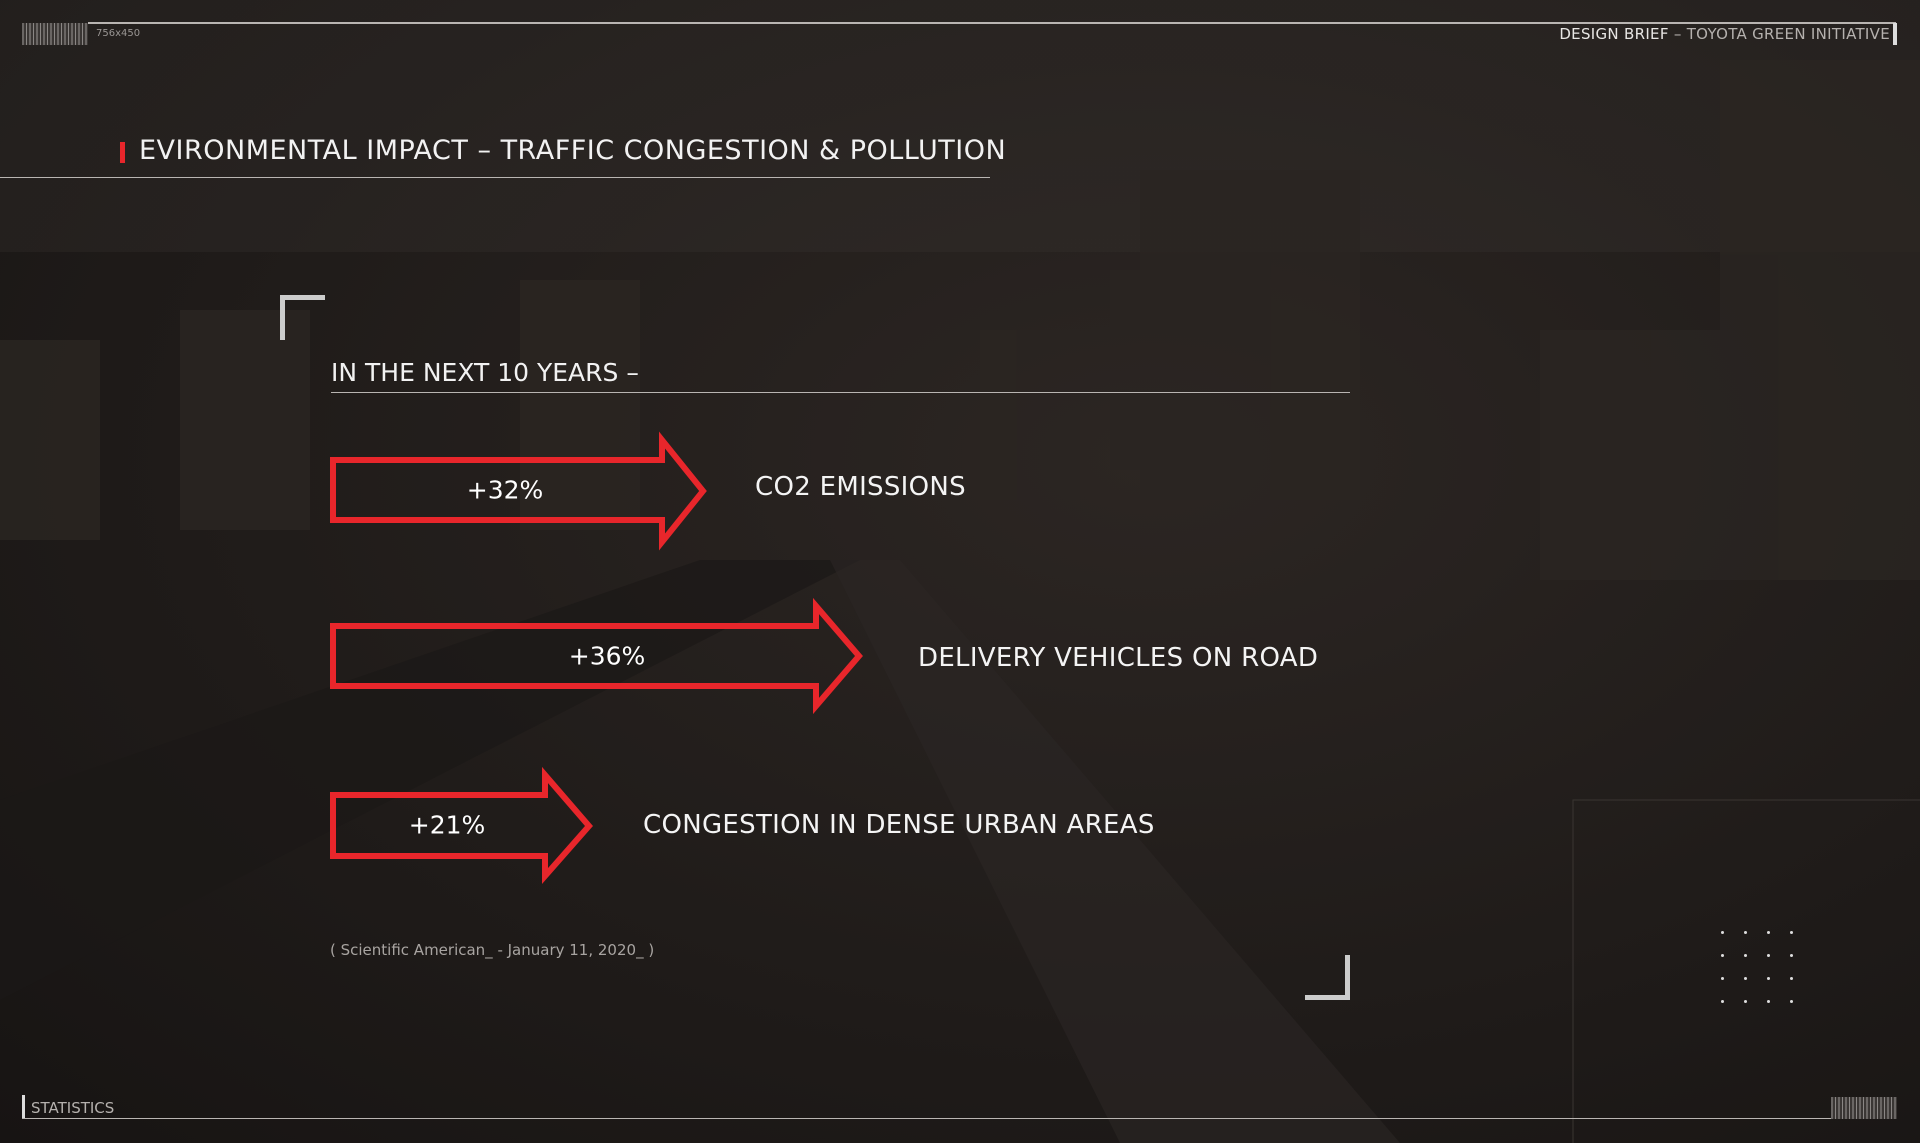 The width and height of the screenshot is (1920, 1143). Describe the element at coordinates (73, 1108) in the screenshot. I see `section-label: STATISTICS` at that location.